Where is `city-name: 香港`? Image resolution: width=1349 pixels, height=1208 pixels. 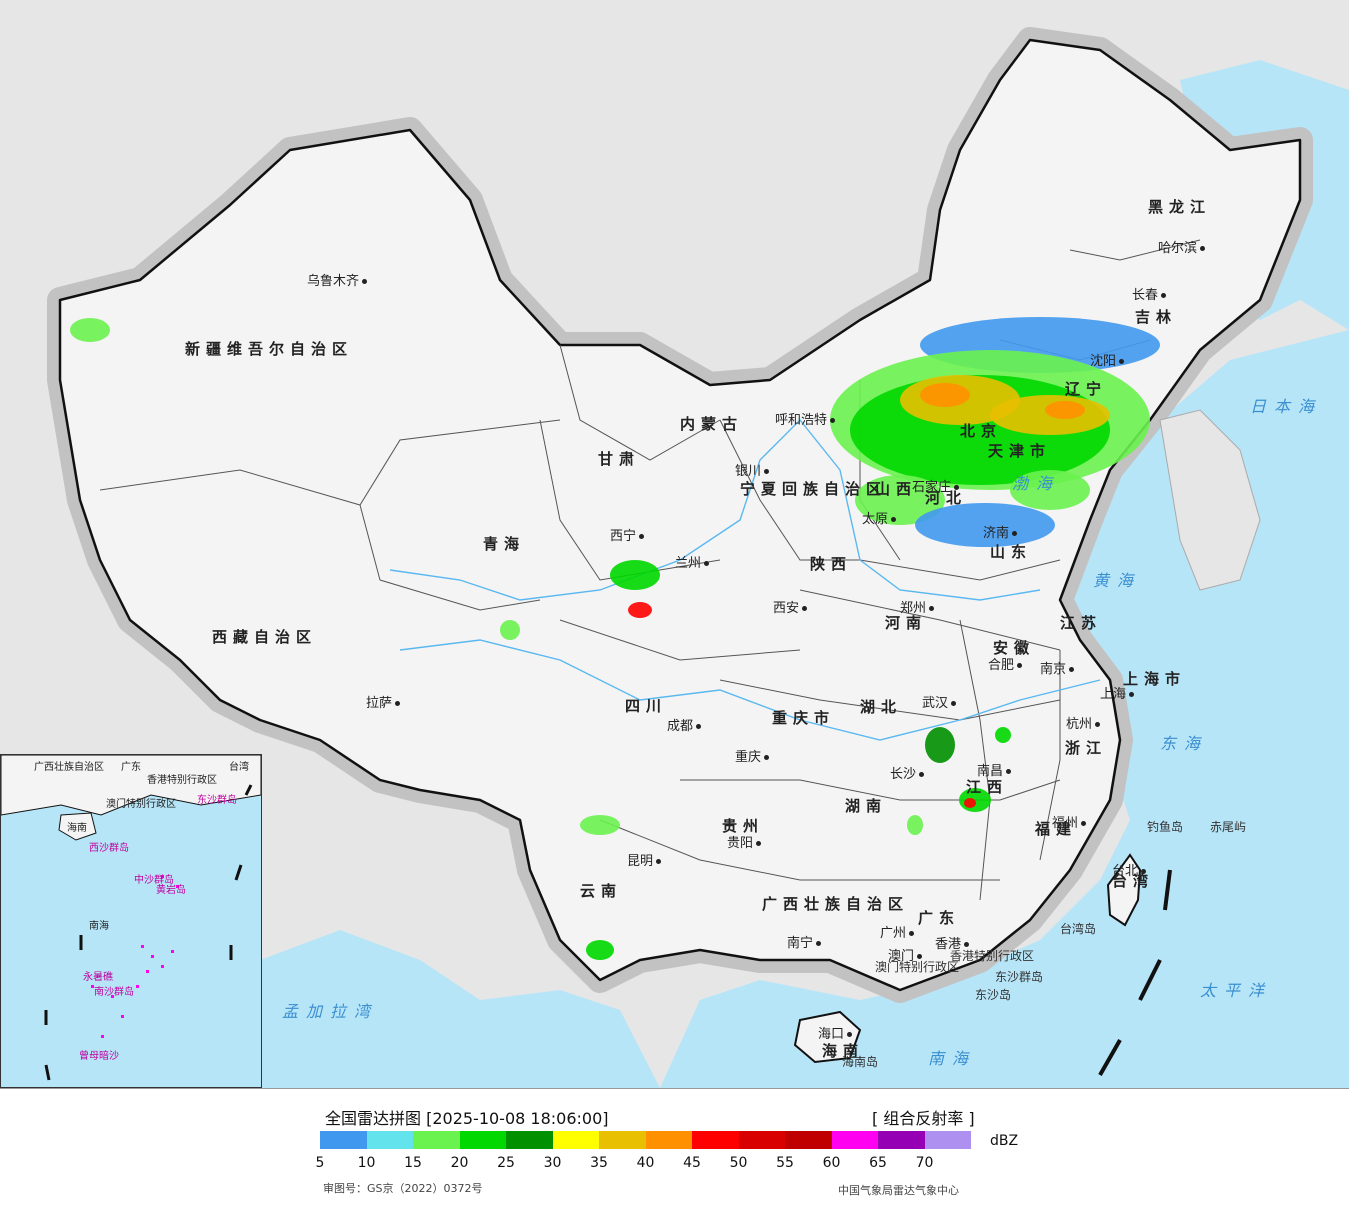
city-name: 香港 is located at coordinates (948, 944).